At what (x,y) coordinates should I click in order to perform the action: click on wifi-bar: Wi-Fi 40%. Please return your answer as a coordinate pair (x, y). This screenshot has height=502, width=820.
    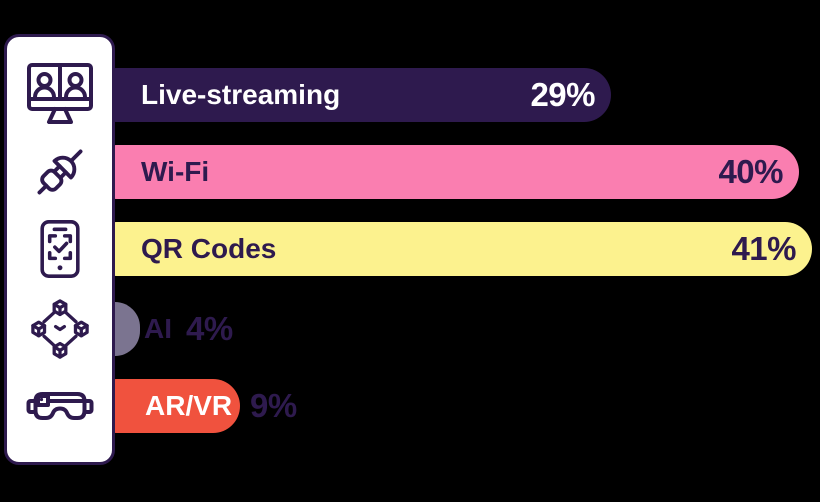
    Looking at the image, I should click on (444, 172).